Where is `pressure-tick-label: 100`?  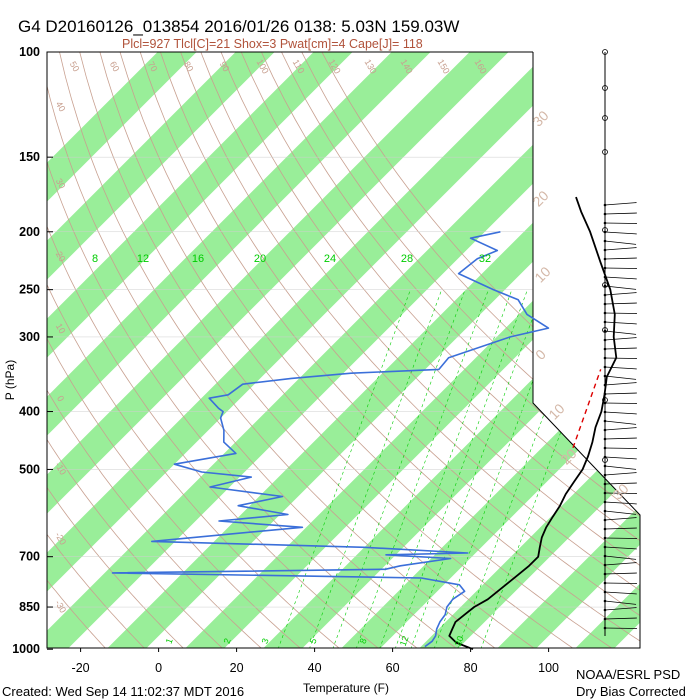
pressure-tick-label: 100 is located at coordinates (29, 52).